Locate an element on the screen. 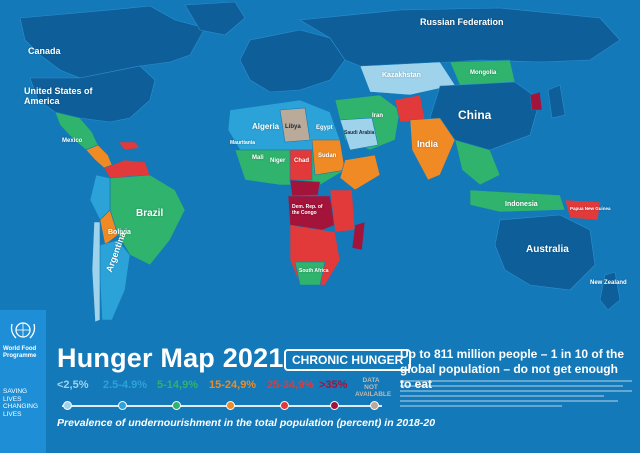 This screenshot has width=640, height=453. south-africa-shape is located at coordinates (310, 273).